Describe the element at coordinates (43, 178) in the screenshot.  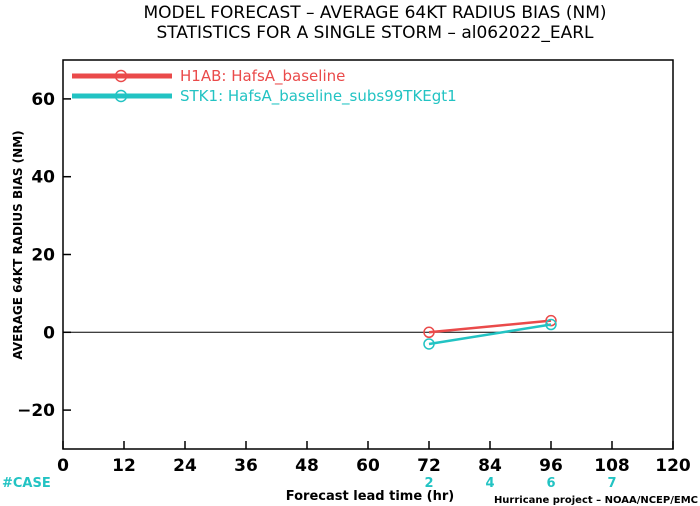
I see `y-tick-label: 40` at that location.